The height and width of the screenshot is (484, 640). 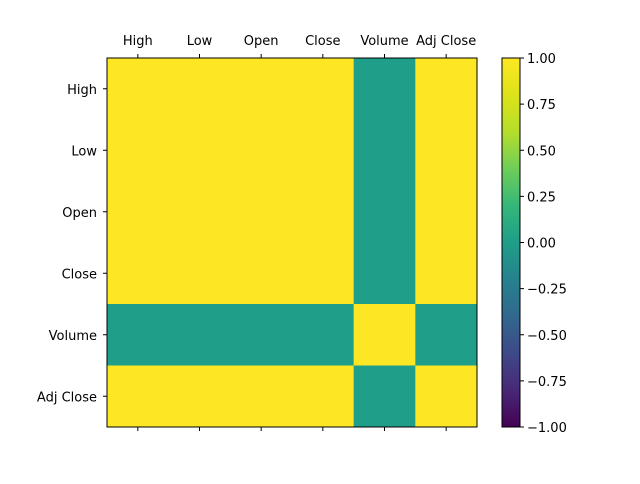 What do you see at coordinates (541, 59) in the screenshot?
I see `colorbar-tick-label: 1.00` at bounding box center [541, 59].